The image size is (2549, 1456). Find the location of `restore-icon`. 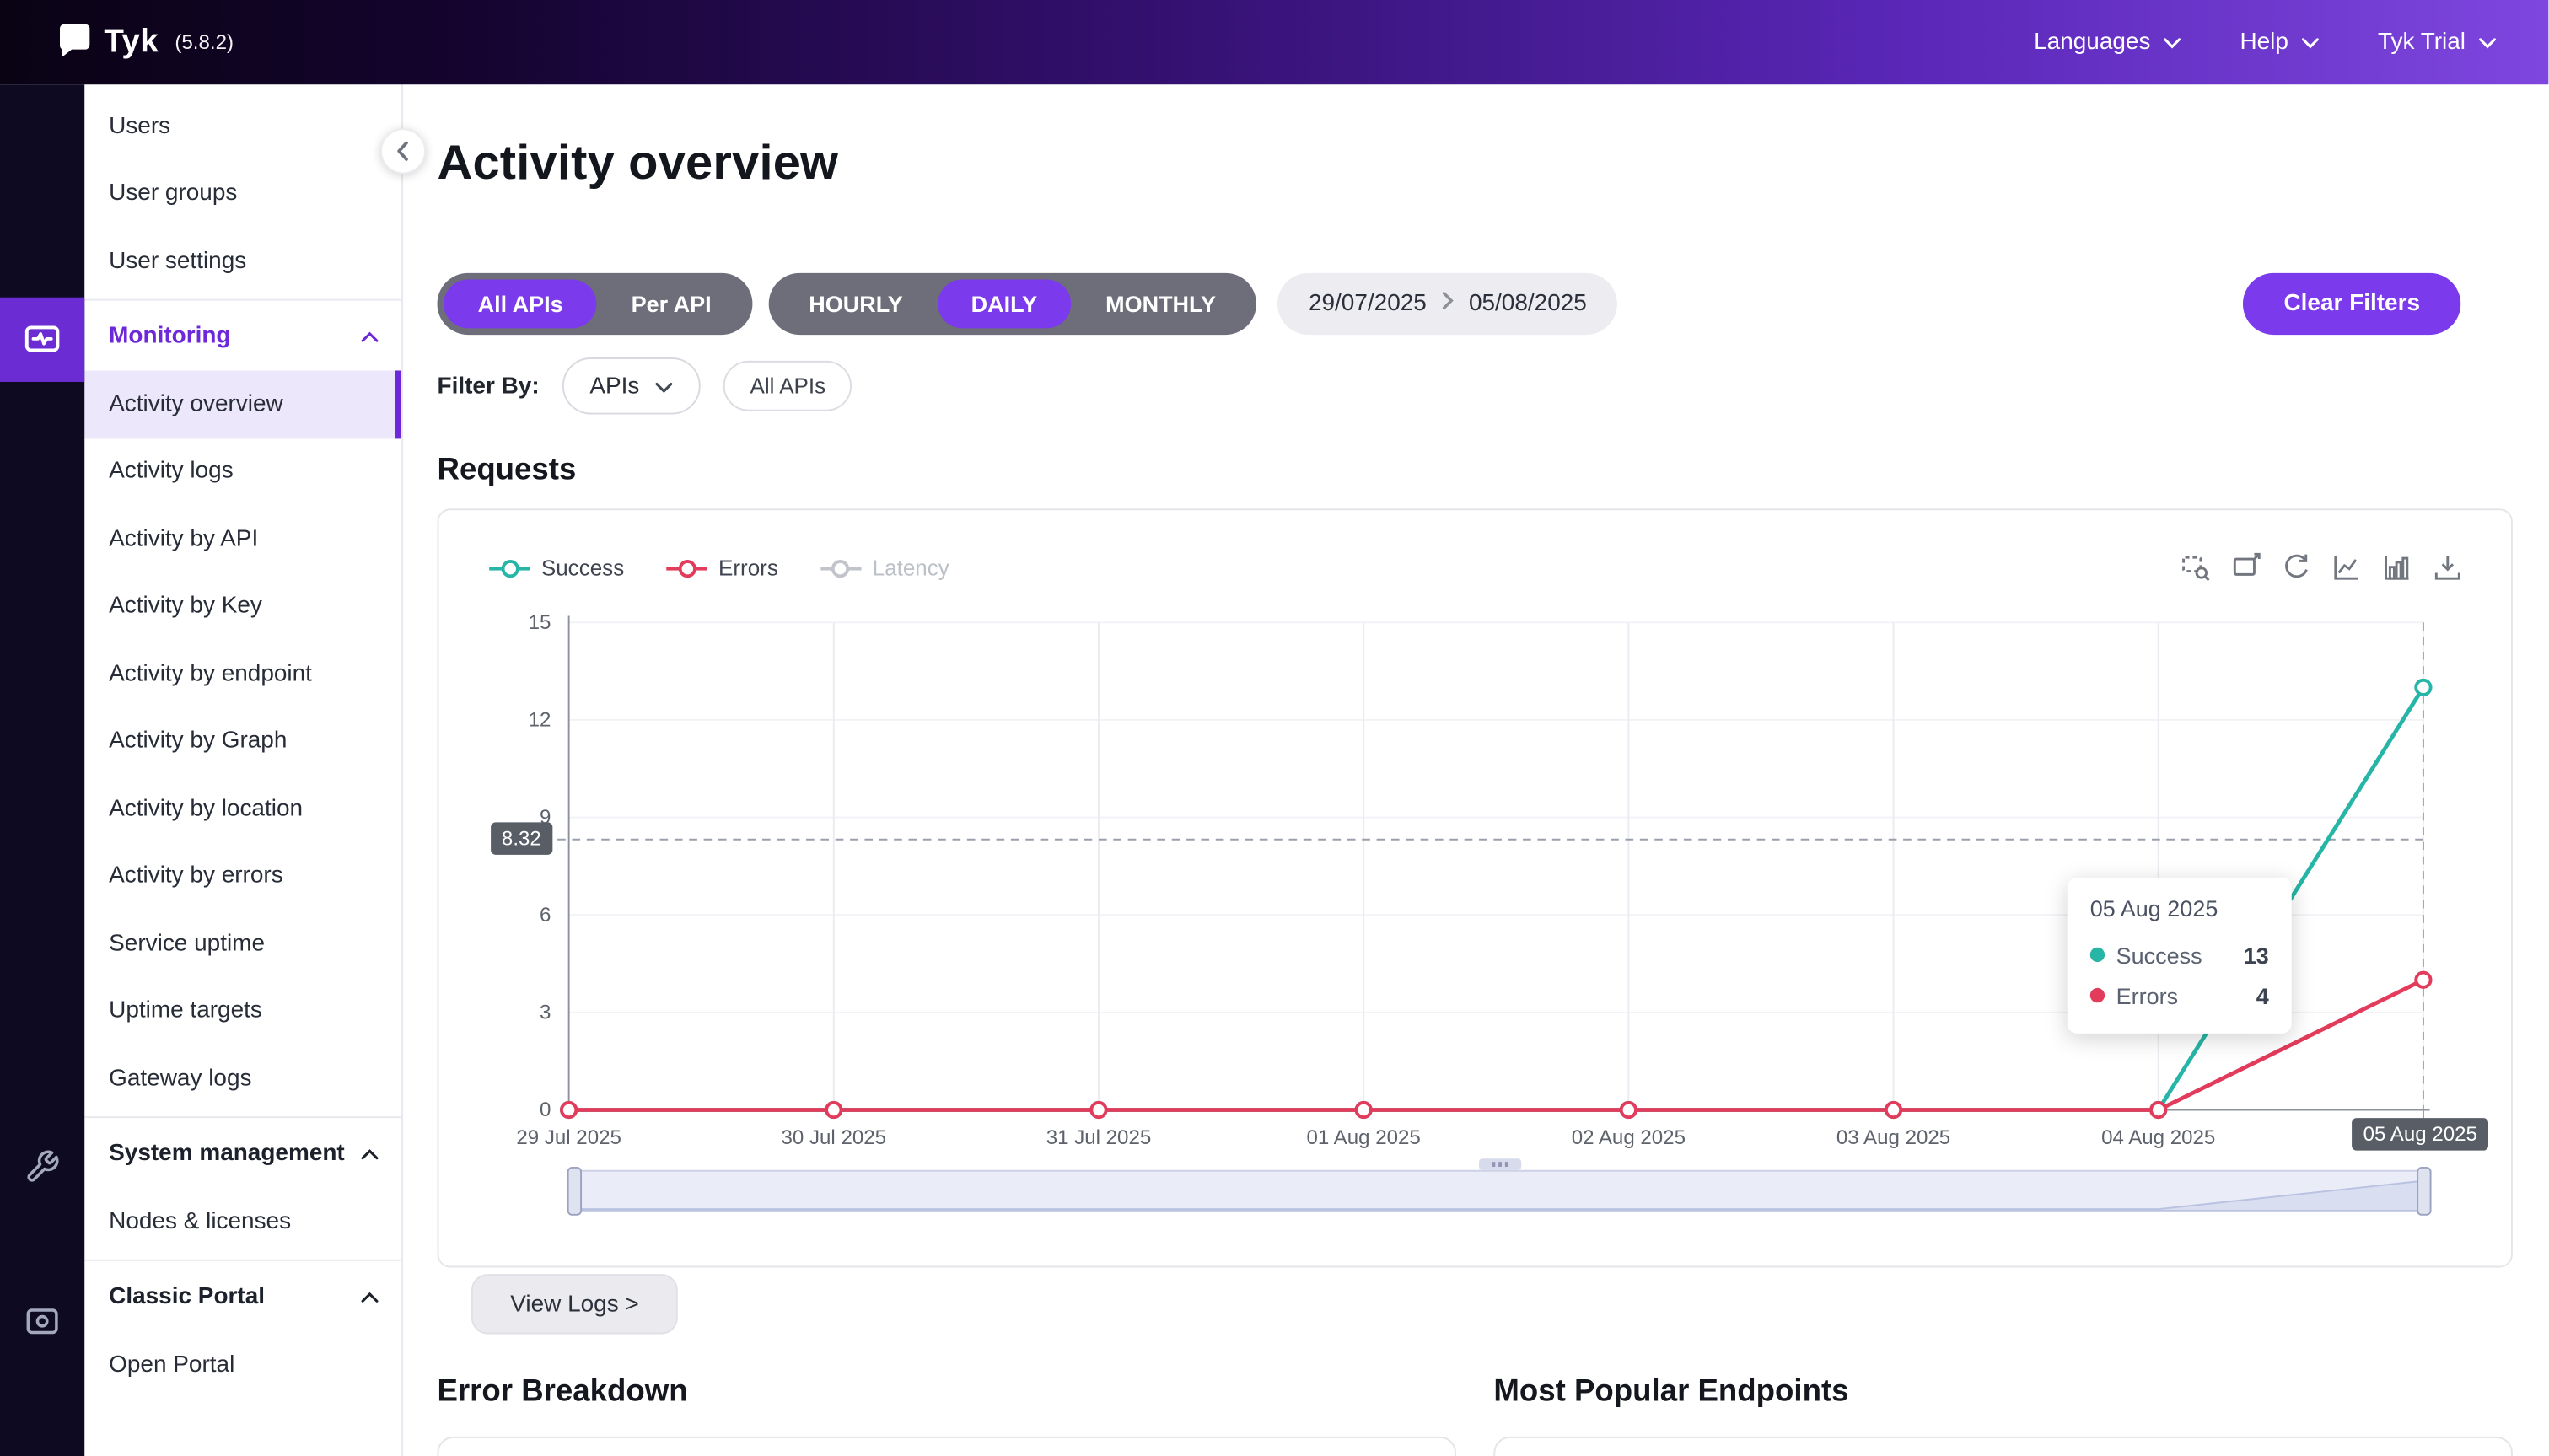

restore-icon is located at coordinates (2296, 567).